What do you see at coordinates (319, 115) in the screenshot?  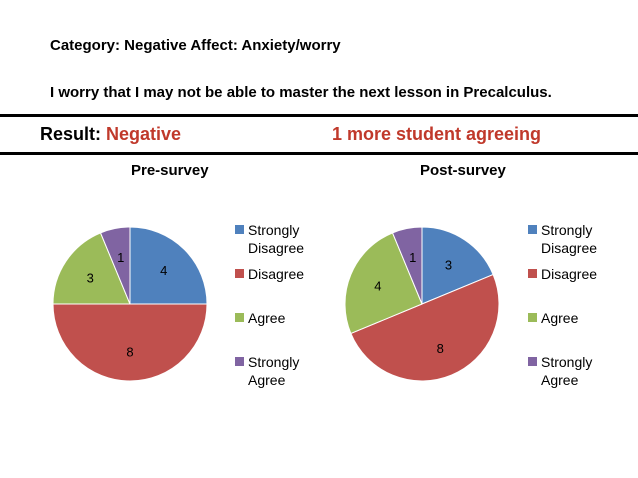 I see `top-divider` at bounding box center [319, 115].